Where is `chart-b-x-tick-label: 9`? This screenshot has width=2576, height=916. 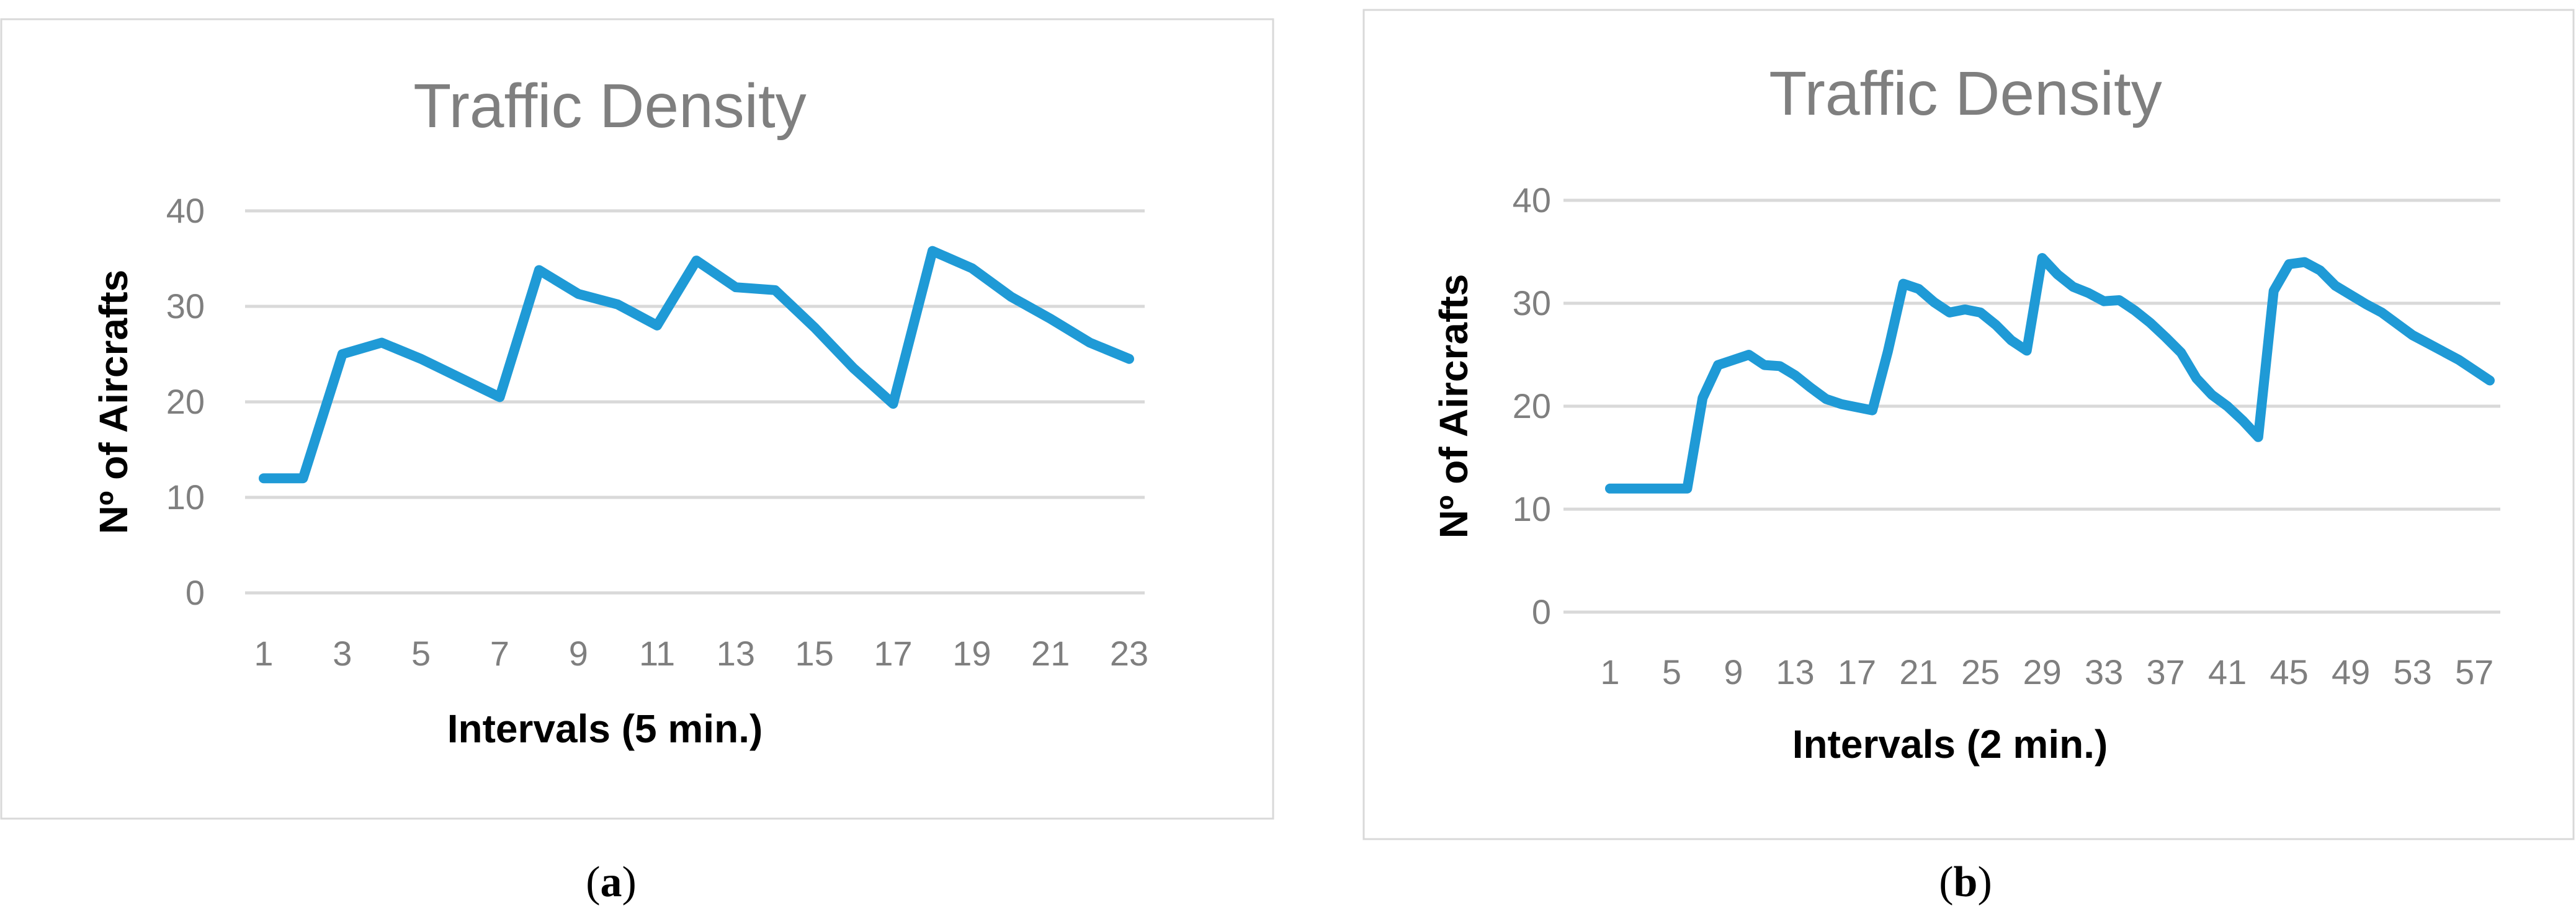 chart-b-x-tick-label: 9 is located at coordinates (1733, 671).